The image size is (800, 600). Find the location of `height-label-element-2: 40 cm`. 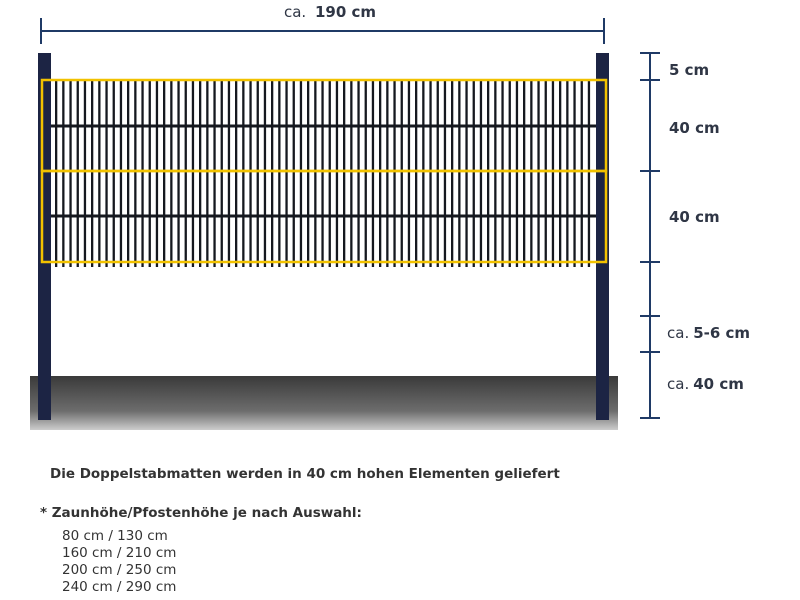

height-label-element-2: 40 cm is located at coordinates (694, 217).